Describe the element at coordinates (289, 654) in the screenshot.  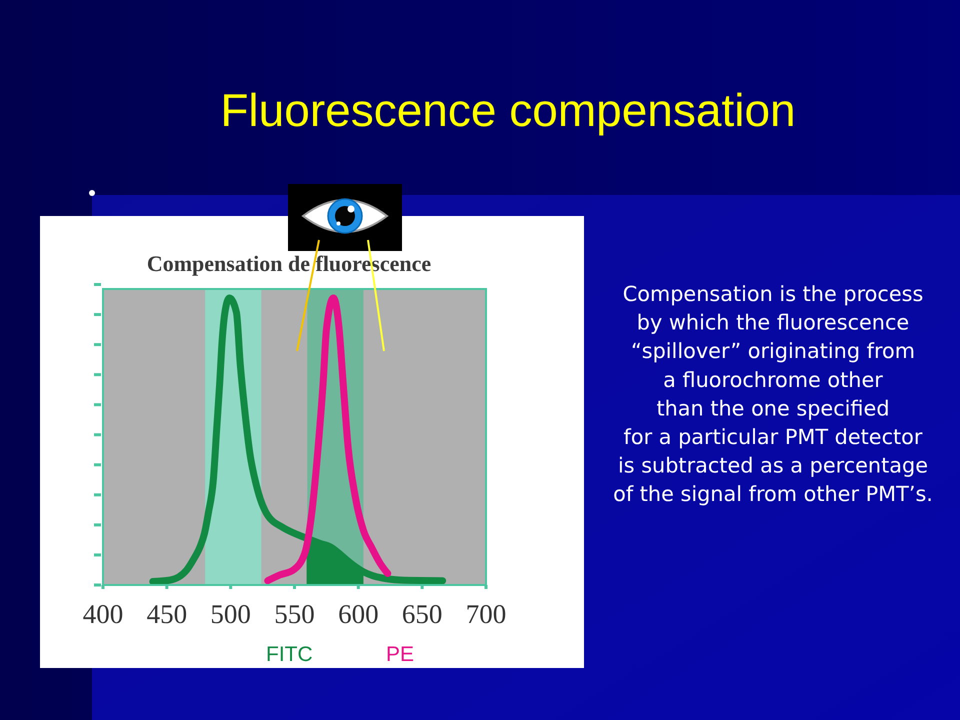
I see `text: FITC` at that location.